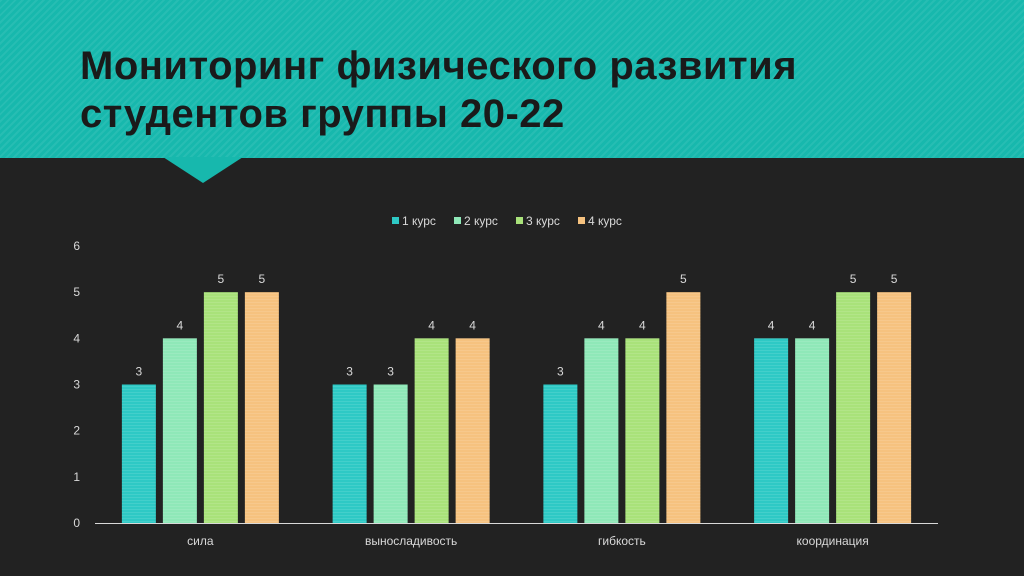 The image size is (1024, 576). Describe the element at coordinates (411, 541) in the screenshot. I see `x-tick-label: выносладивость` at that location.